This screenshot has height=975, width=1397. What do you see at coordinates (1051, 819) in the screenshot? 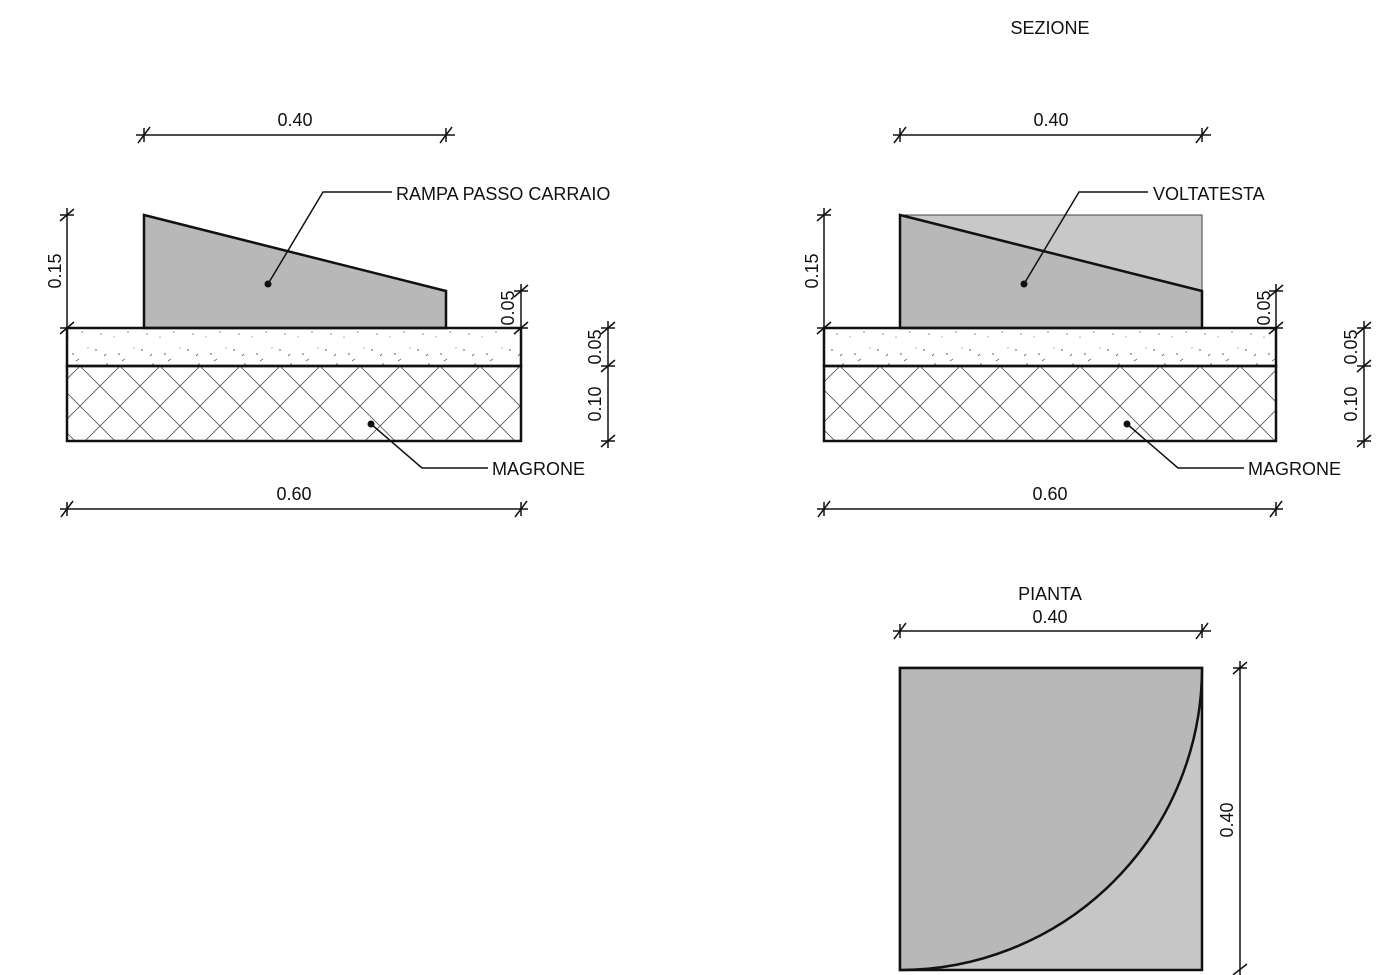
I see `plan-quarter-curve` at bounding box center [1051, 819].